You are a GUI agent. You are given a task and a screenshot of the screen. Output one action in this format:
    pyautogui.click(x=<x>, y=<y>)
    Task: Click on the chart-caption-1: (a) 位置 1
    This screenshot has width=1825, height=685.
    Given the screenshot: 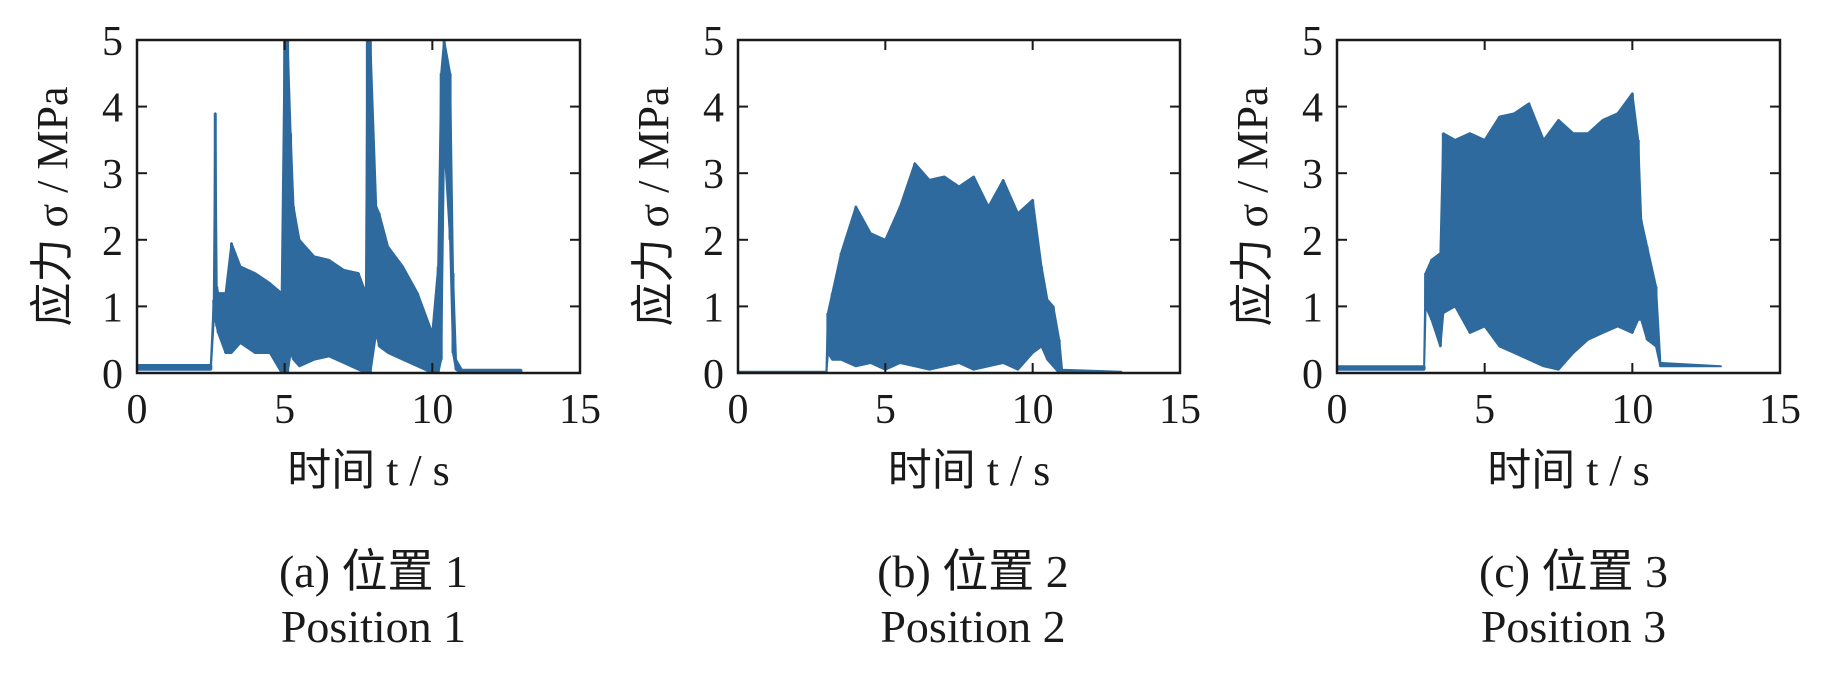 What is the action you would take?
    pyautogui.click(x=373, y=571)
    